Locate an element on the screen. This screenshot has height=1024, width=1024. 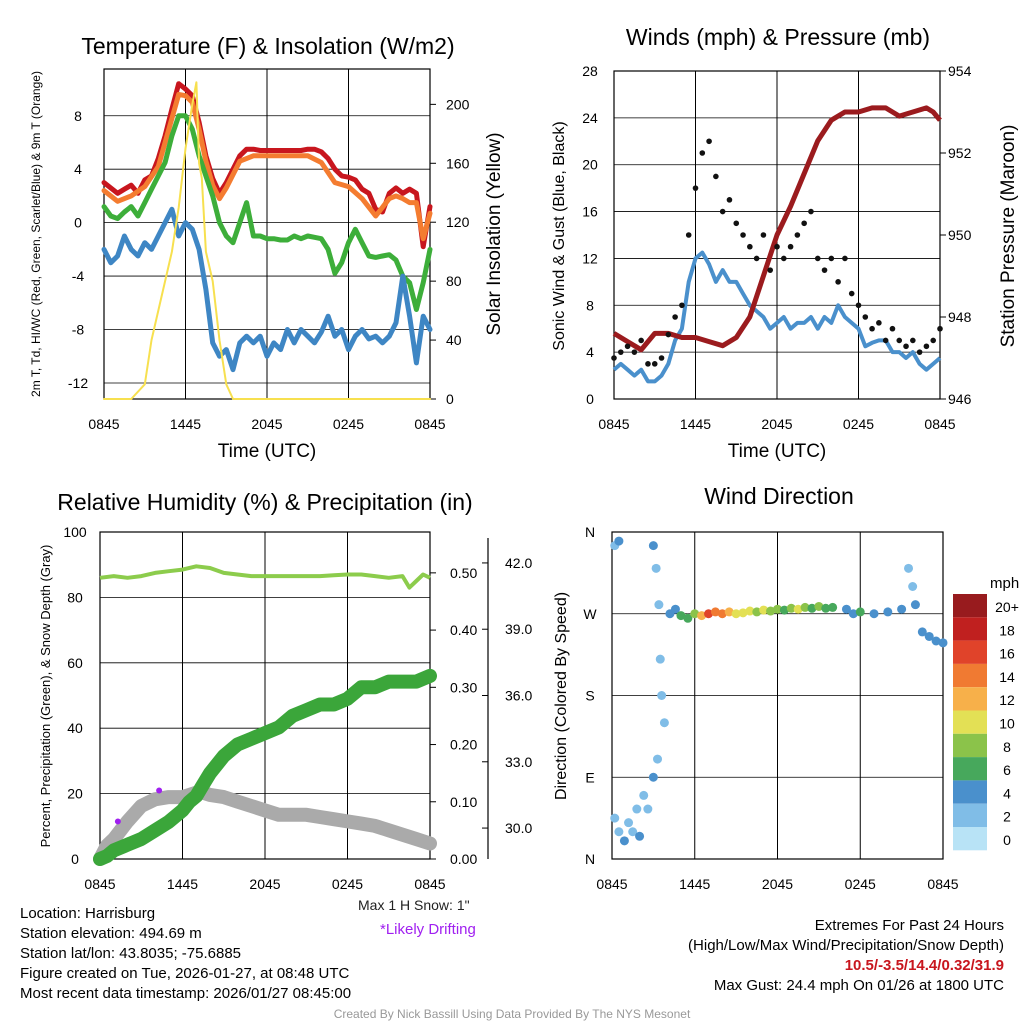
colorbar-label: 0 is located at coordinates (1007, 840).